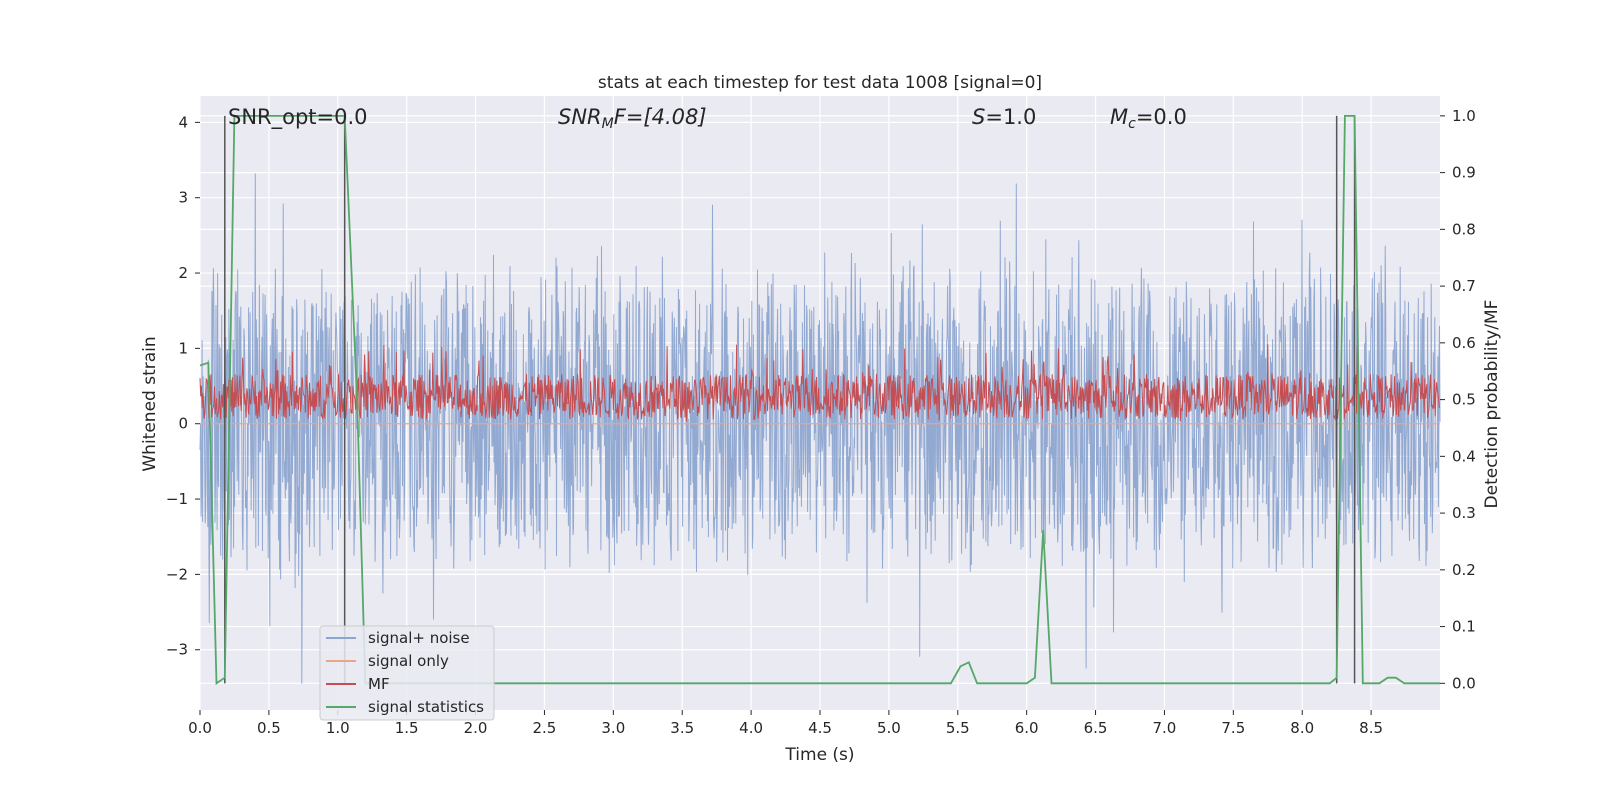 The height and width of the screenshot is (800, 1600). I want to click on x-tick-label: 5.5, so click(958, 728).